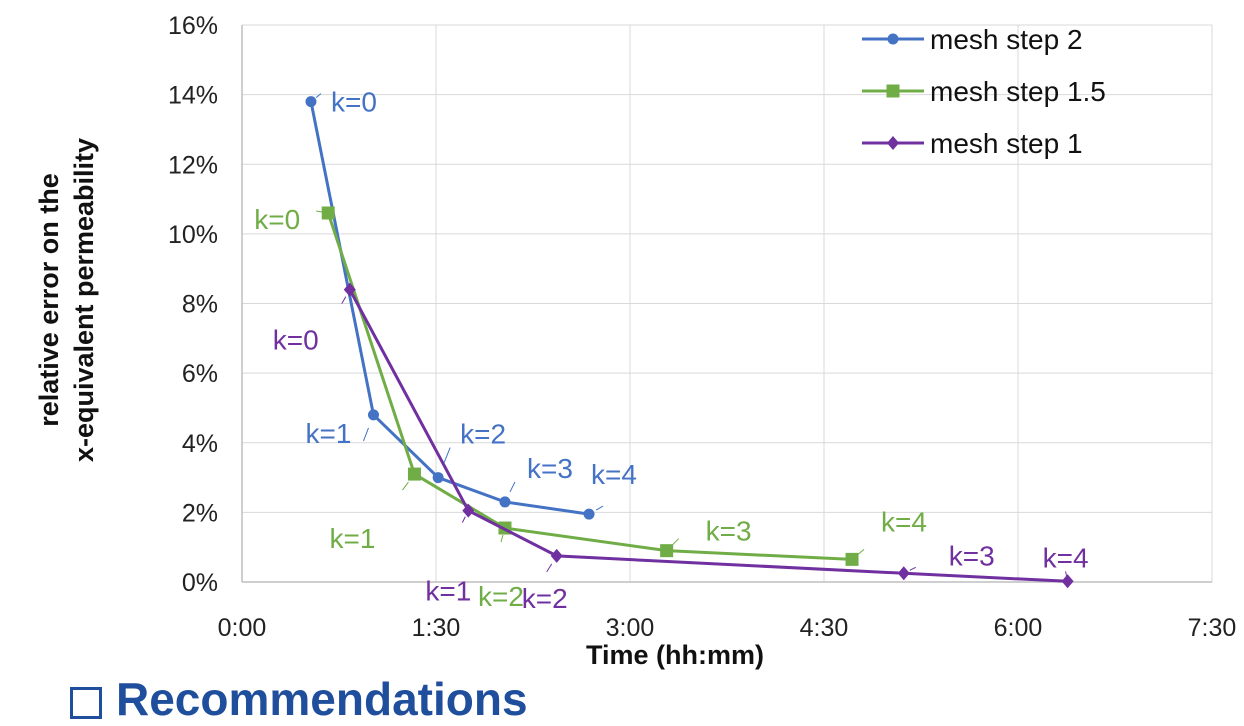 This screenshot has height=726, width=1244. What do you see at coordinates (1018, 628) in the screenshot?
I see `x-tick-label: 6:00` at bounding box center [1018, 628].